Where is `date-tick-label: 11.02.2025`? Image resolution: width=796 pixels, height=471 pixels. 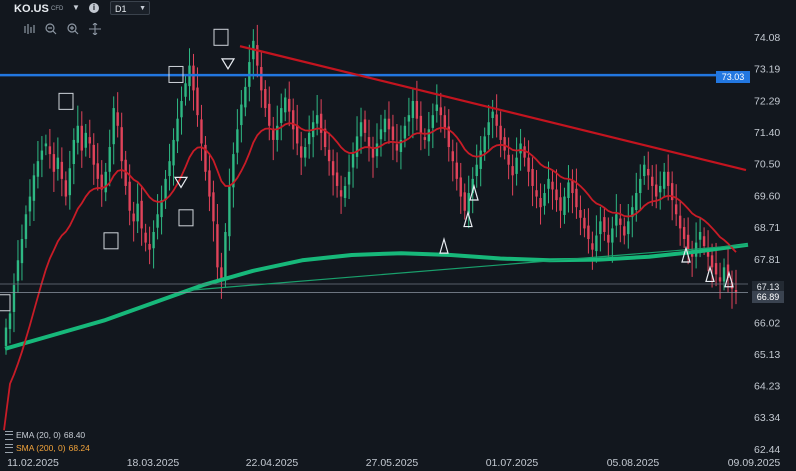
date-tick-label: 11.02.2025 is located at coordinates (33, 463).